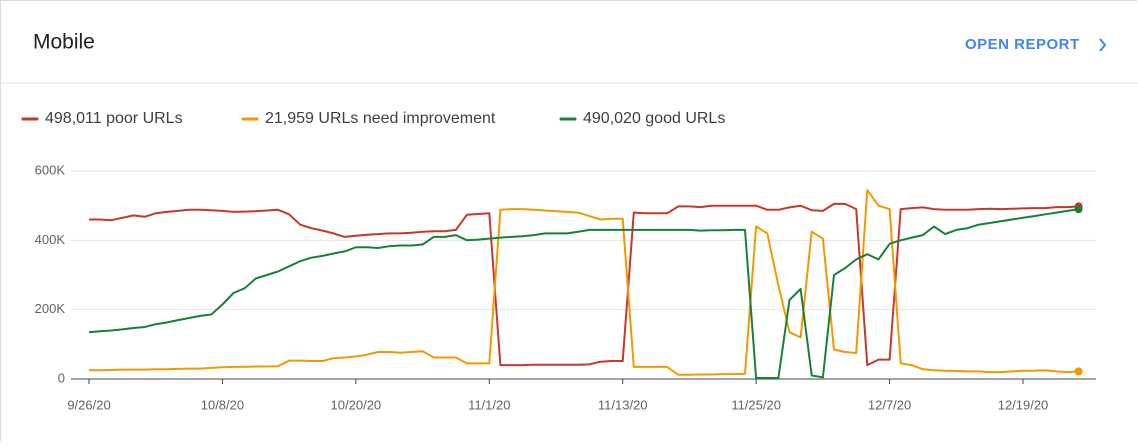 This screenshot has height=447, width=1138. I want to click on legend-label: 490,020 good URLs, so click(654, 118).